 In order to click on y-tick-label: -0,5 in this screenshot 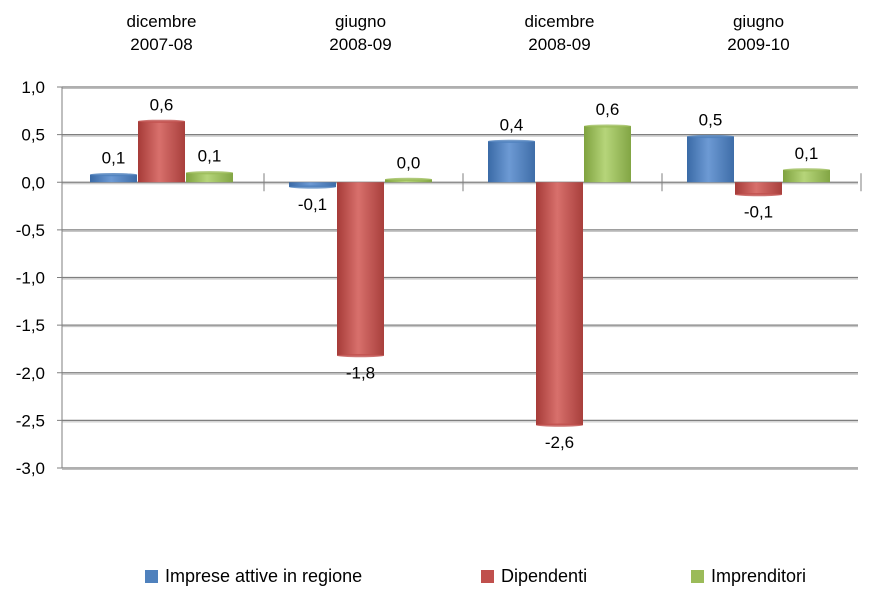, I will do `click(30, 230)`.